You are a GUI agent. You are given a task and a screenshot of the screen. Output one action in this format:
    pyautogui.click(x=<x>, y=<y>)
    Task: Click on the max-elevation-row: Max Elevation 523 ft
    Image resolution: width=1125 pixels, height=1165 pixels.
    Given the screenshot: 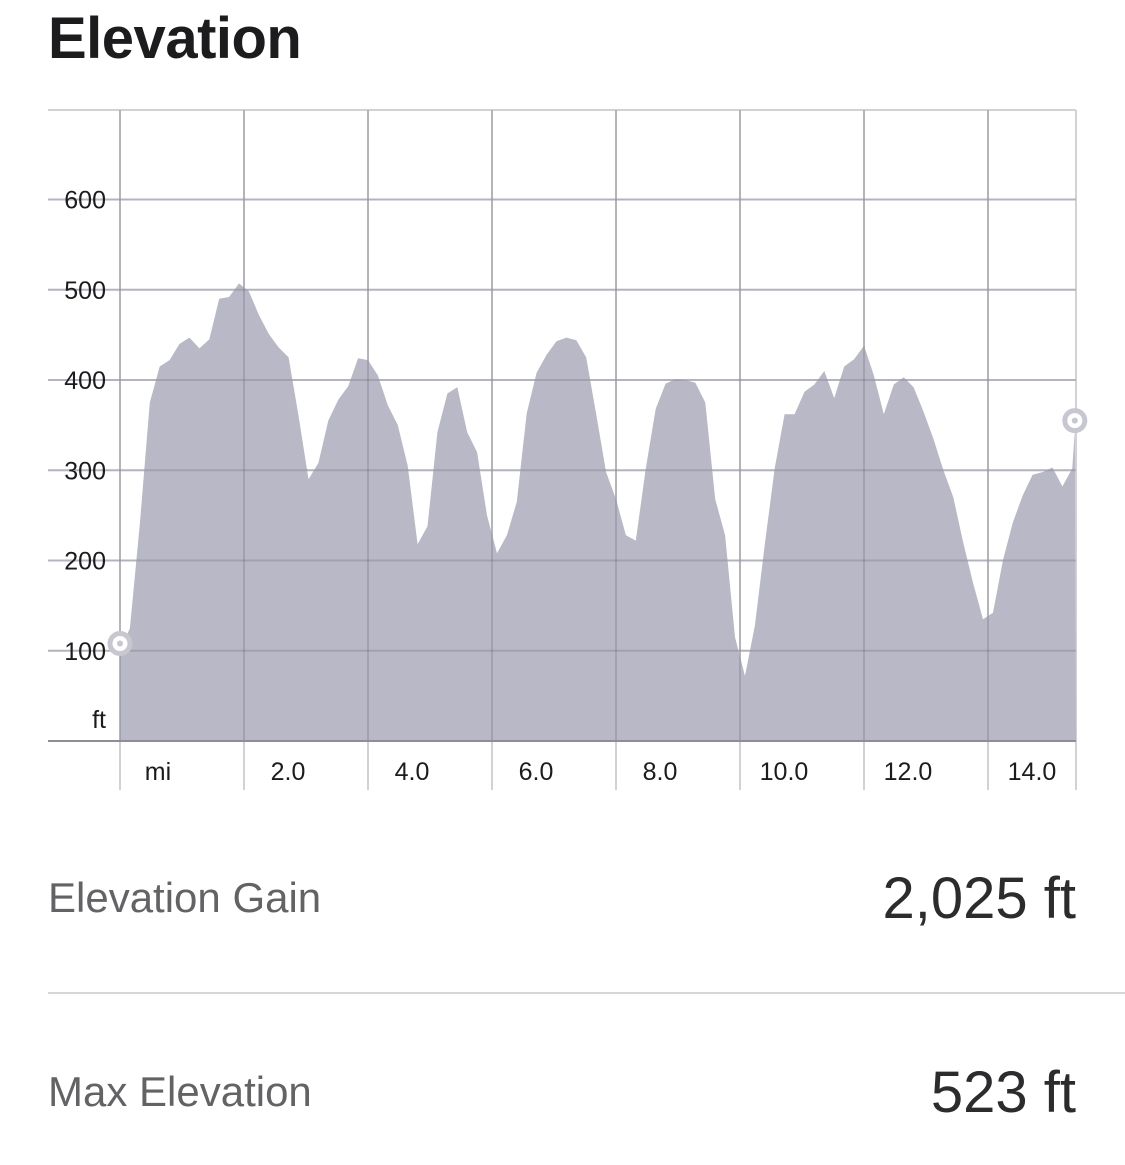 What is the action you would take?
    pyautogui.click(x=562, y=1092)
    